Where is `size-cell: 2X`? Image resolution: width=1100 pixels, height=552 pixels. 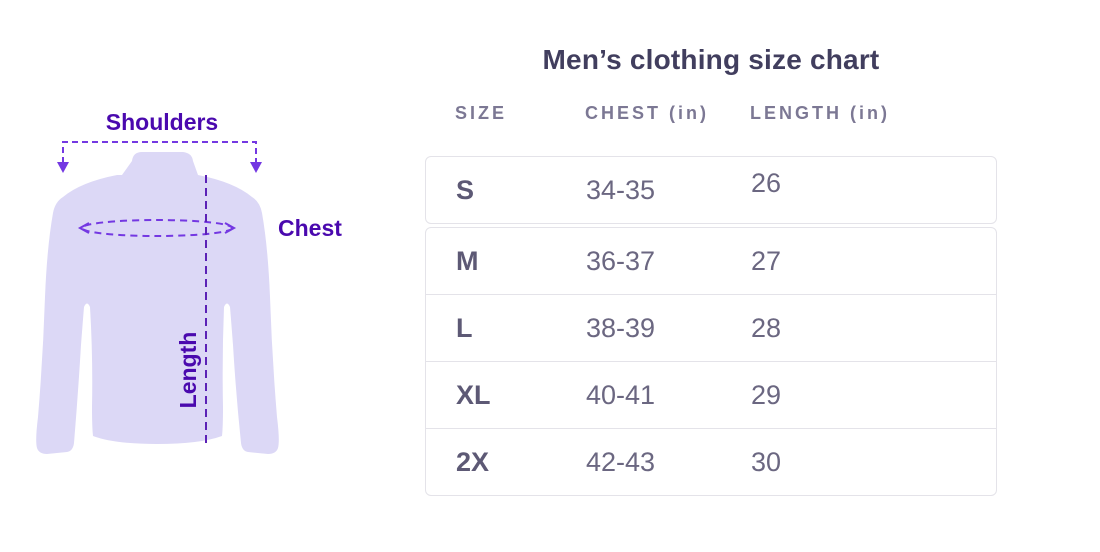 size-cell: 2X is located at coordinates (473, 461).